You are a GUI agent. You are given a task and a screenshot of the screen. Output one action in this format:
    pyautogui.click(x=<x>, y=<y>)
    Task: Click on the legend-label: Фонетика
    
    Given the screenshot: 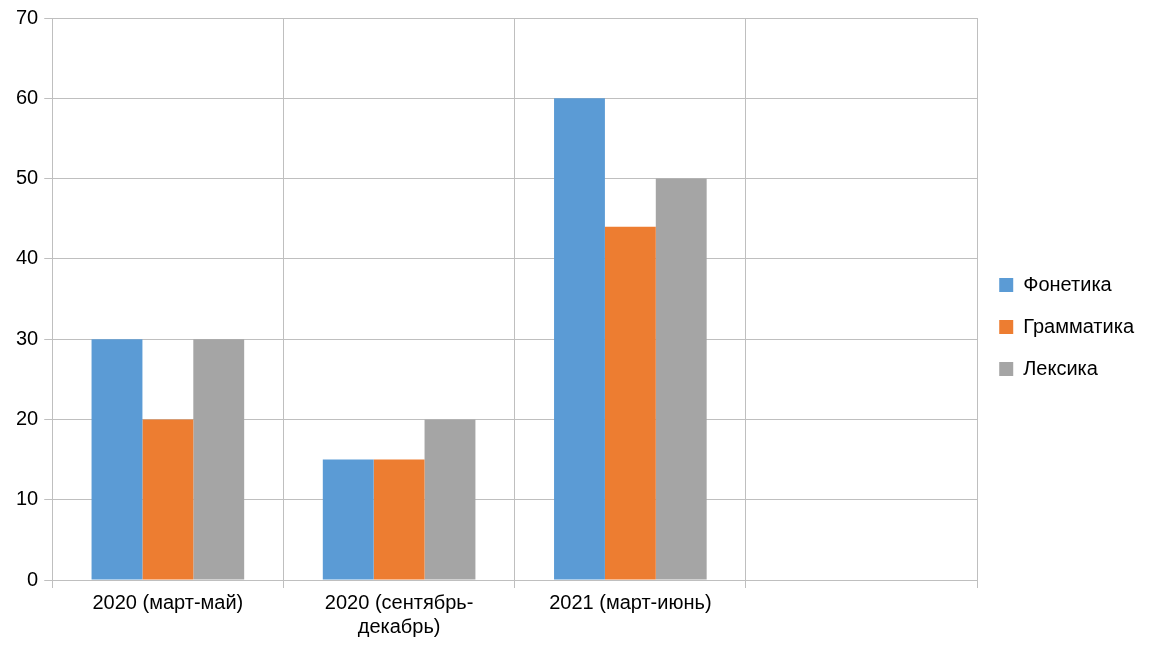 What is the action you would take?
    pyautogui.click(x=1068, y=283)
    